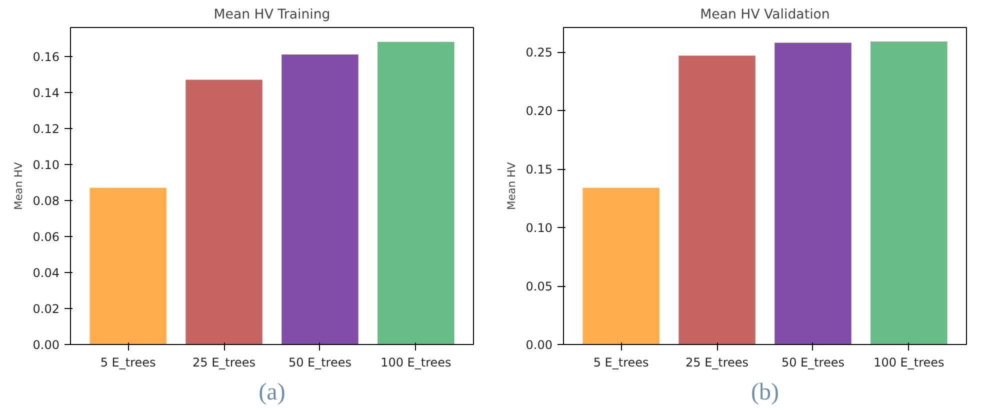 This screenshot has width=987, height=410. Describe the element at coordinates (765, 393) in the screenshot. I see `text: (b)` at that location.